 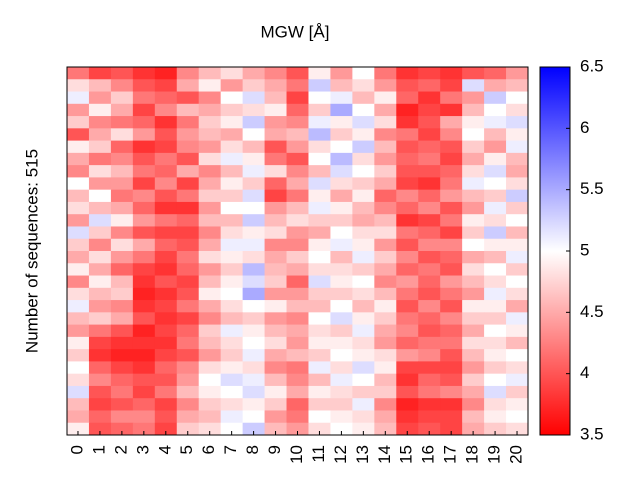 I want to click on x-tick-label: 6, so click(x=208, y=449).